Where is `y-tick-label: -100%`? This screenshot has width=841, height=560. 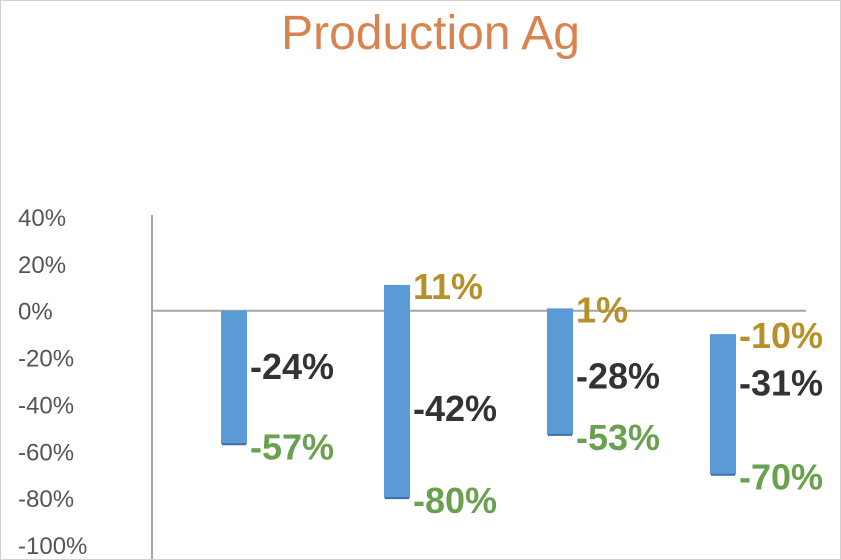
y-tick-label: -100% is located at coordinates (52, 546).